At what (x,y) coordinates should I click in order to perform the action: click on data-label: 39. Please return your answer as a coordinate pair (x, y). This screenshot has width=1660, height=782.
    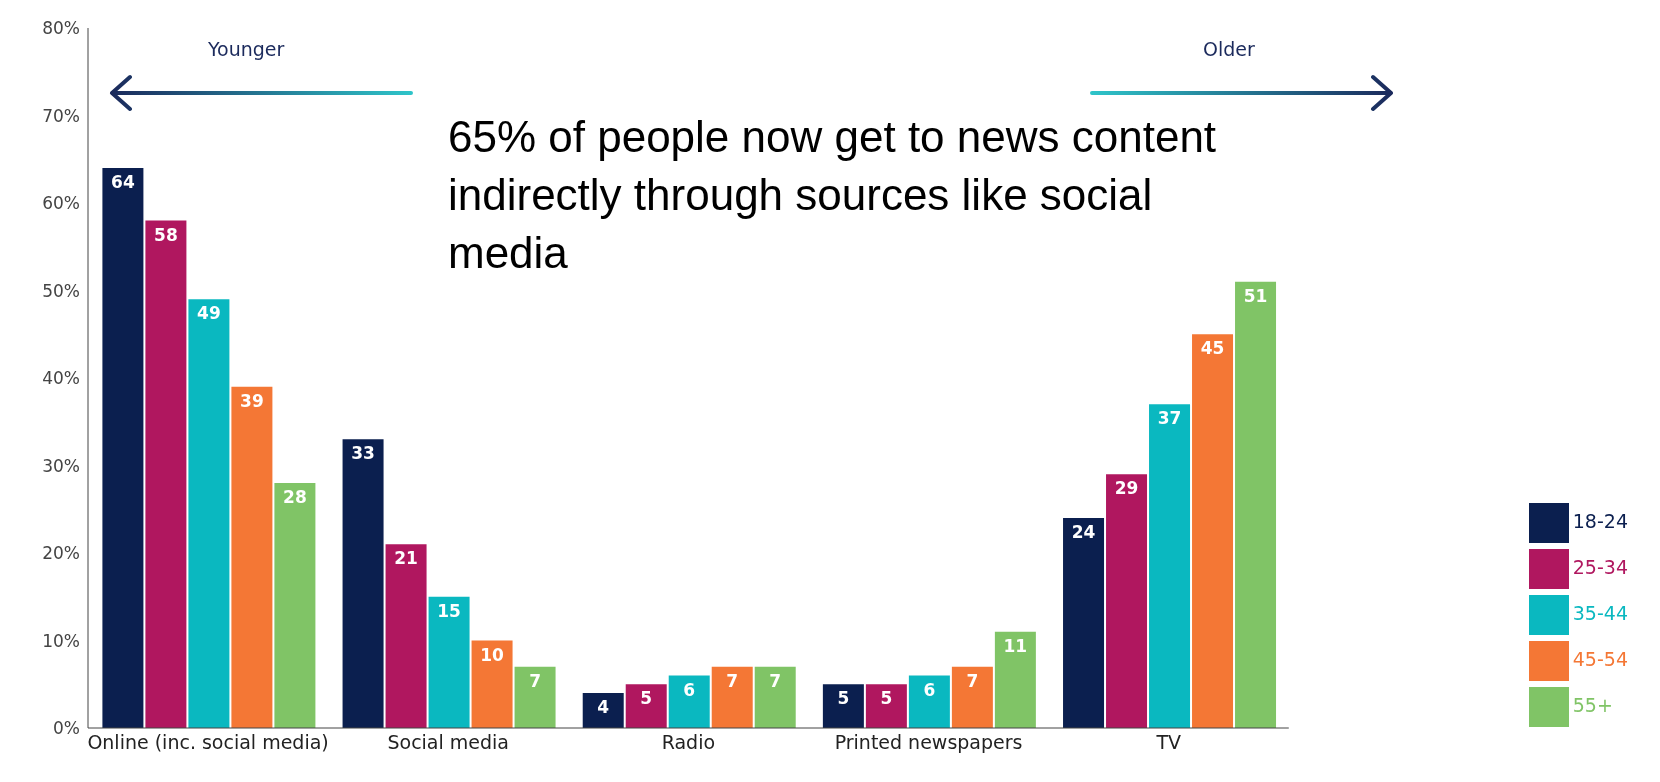
    Looking at the image, I should click on (252, 400).